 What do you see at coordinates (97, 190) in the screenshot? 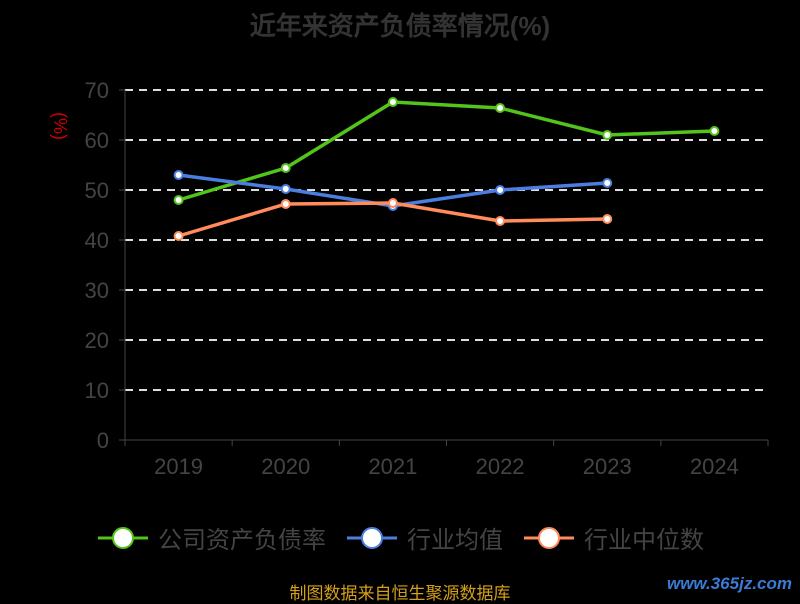
I see `y-tick-label: 50` at bounding box center [97, 190].